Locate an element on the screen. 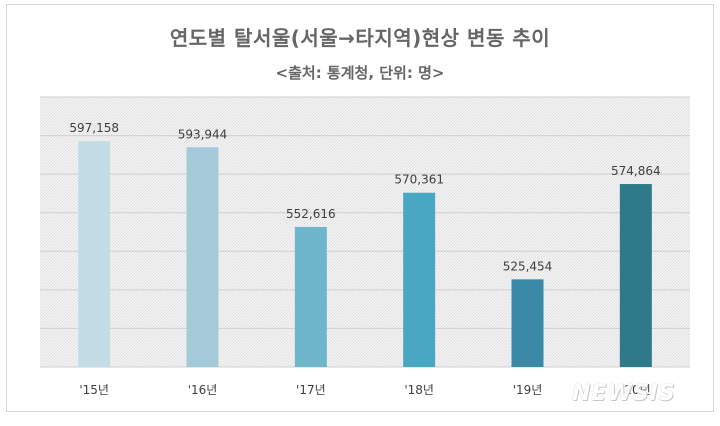 This screenshot has width=720, height=426. value-label: 552,616 is located at coordinates (311, 214).